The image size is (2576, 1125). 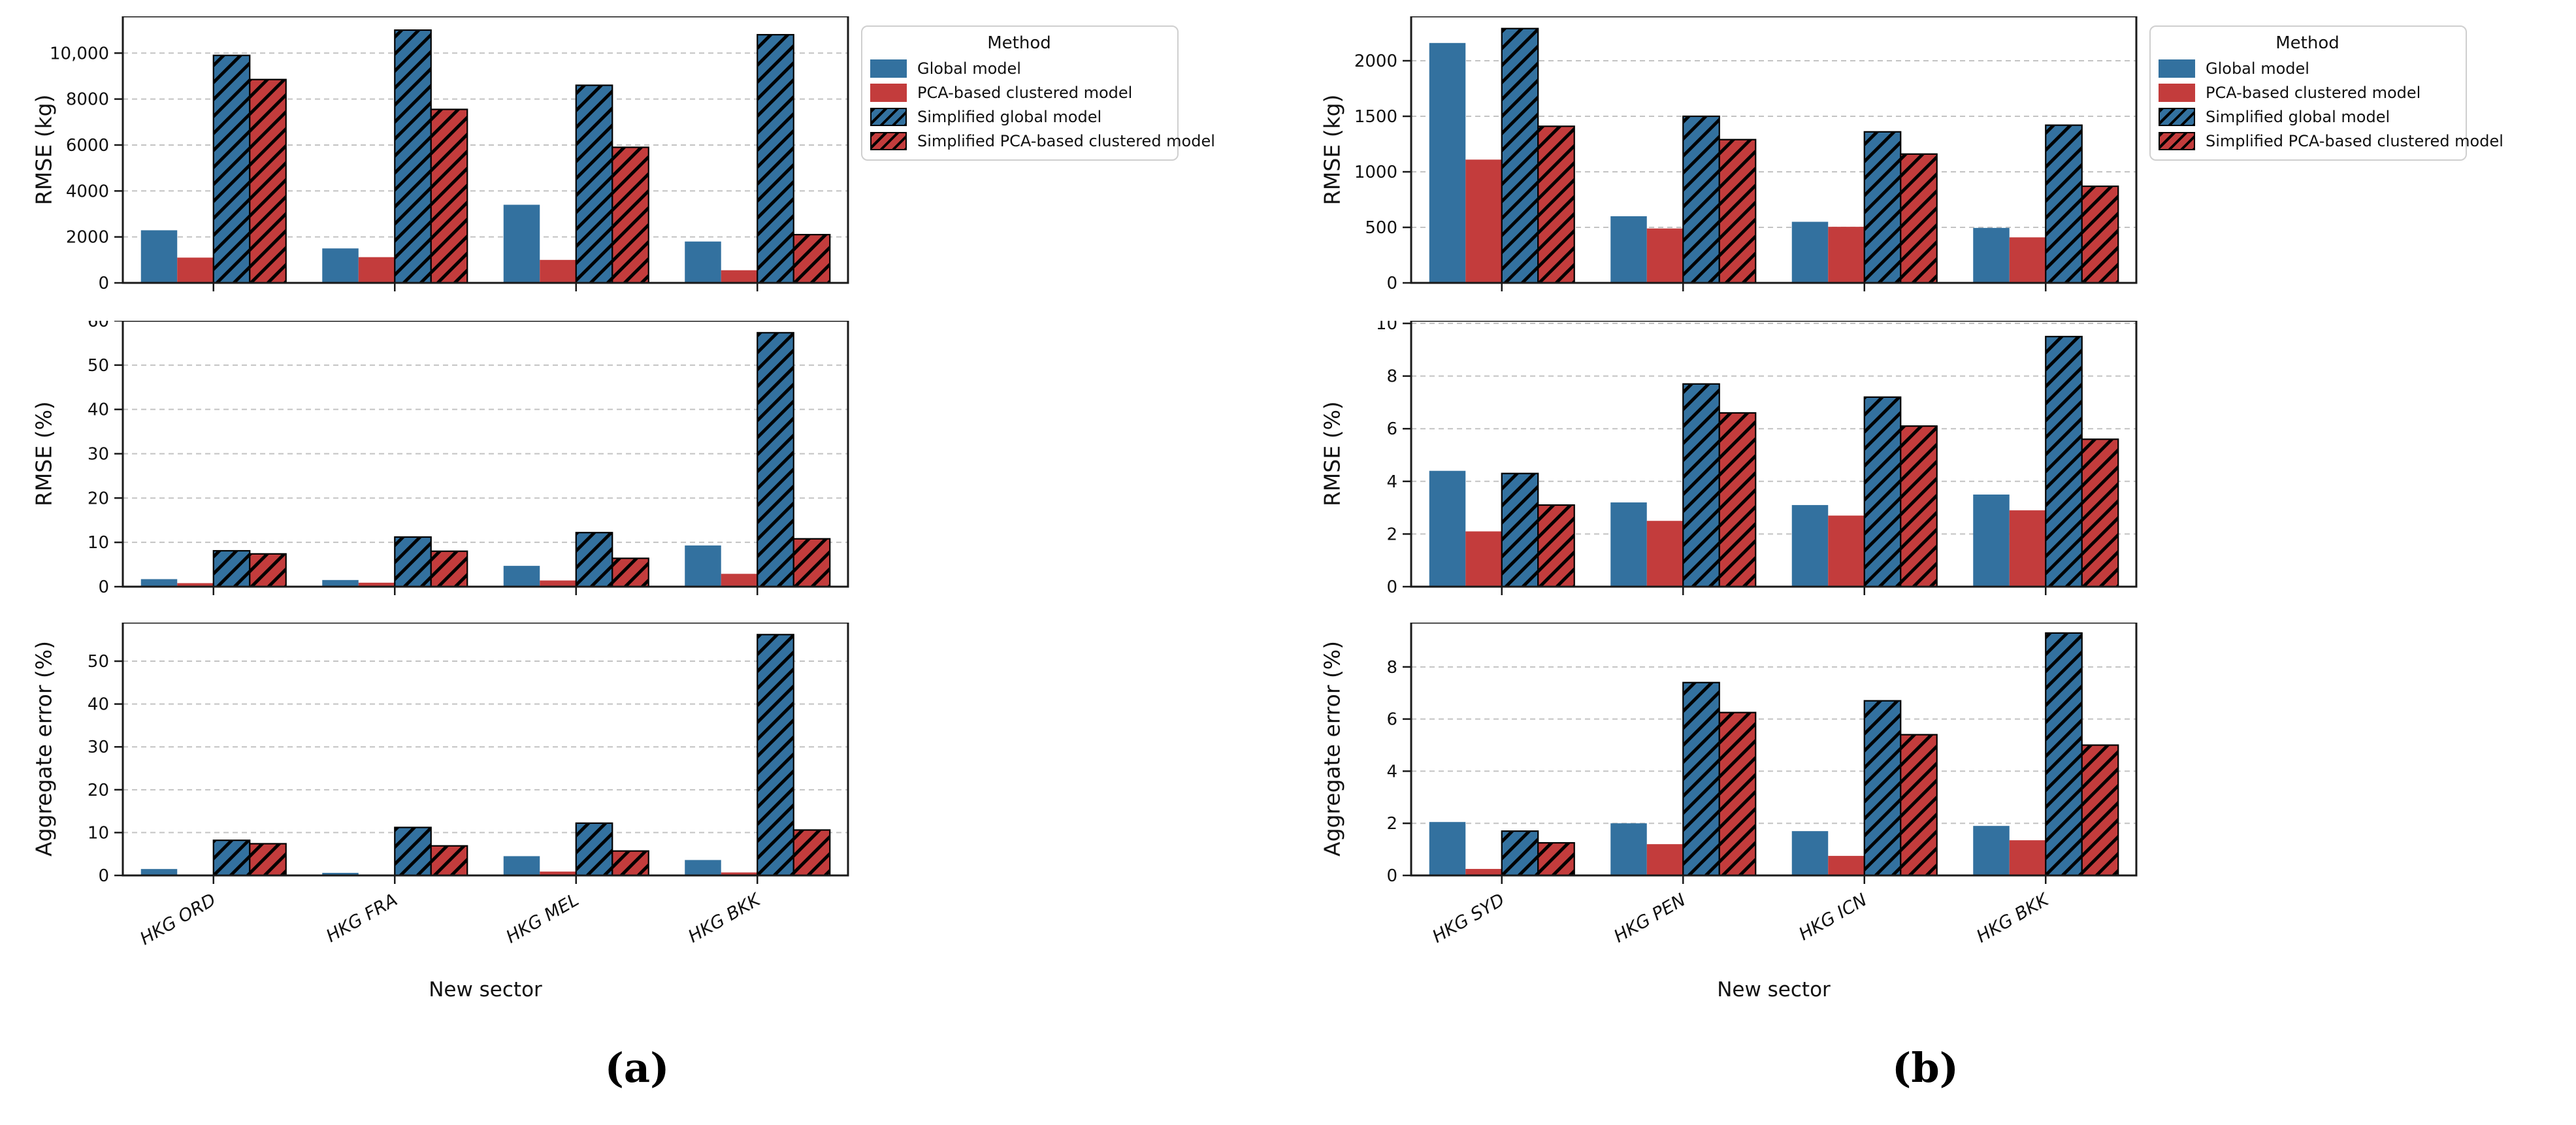 I want to click on legend-entry-label: Simplified PCA-based clustered model, so click(x=1066, y=141).